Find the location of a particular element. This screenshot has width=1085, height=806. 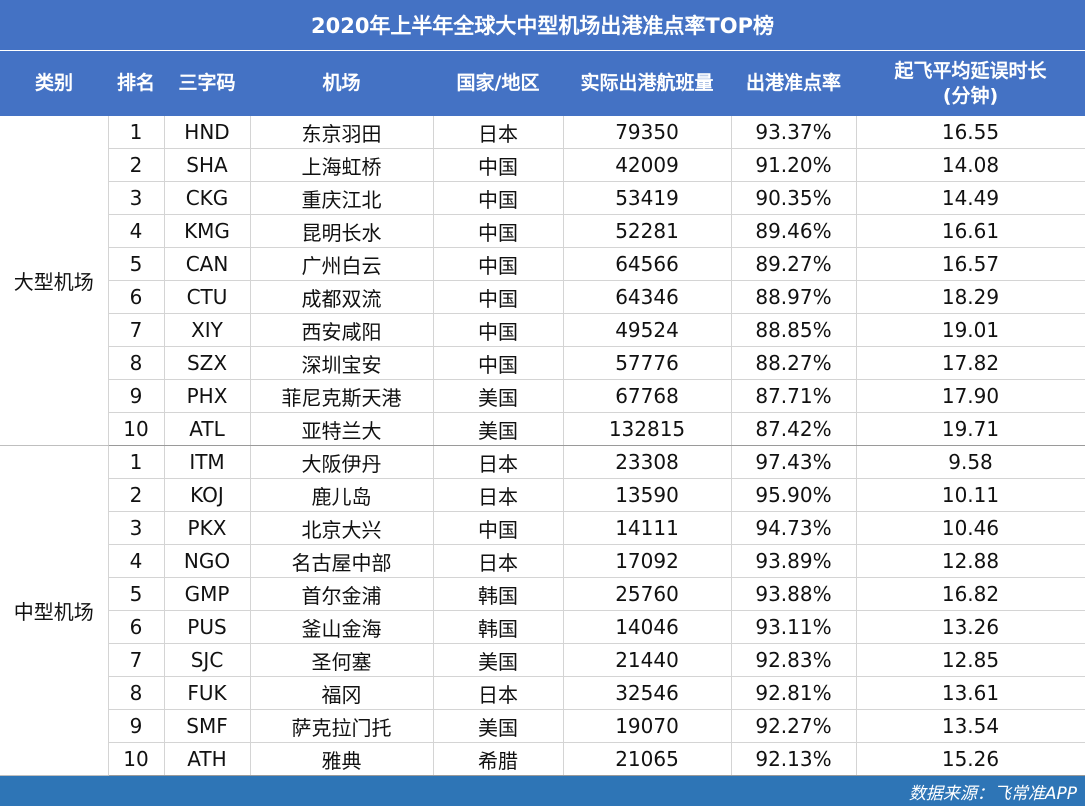

flights-cell: 17092 is located at coordinates (647, 561).